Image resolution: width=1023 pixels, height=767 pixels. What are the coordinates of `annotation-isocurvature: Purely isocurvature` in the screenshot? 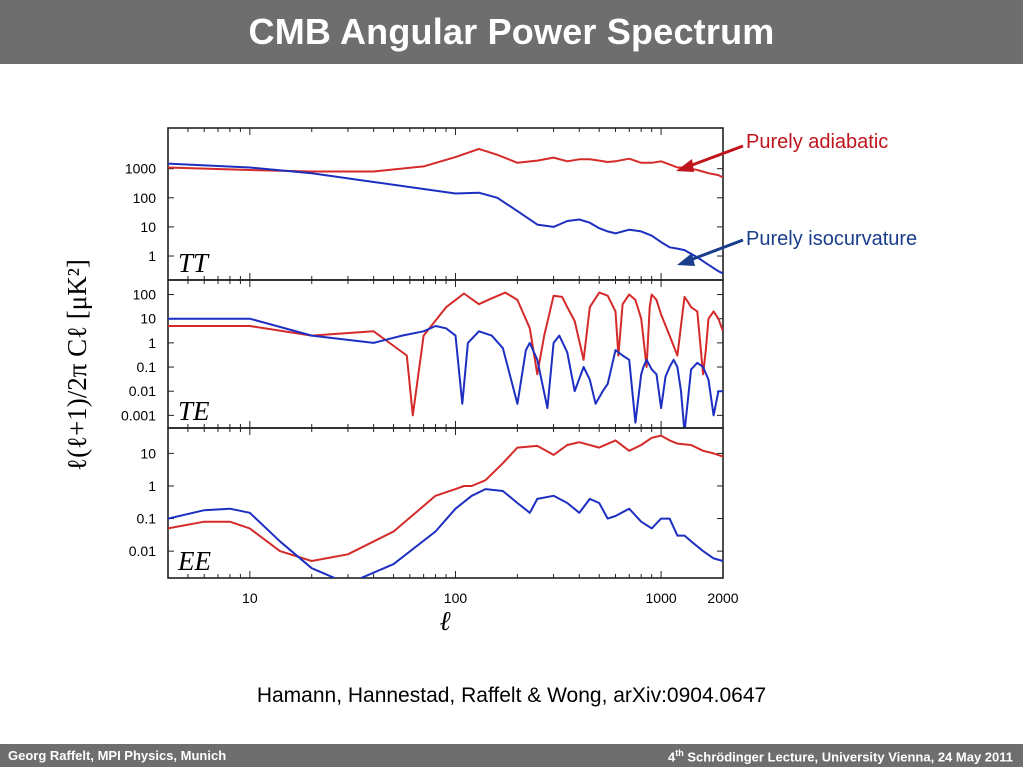 It's located at (797, 247).